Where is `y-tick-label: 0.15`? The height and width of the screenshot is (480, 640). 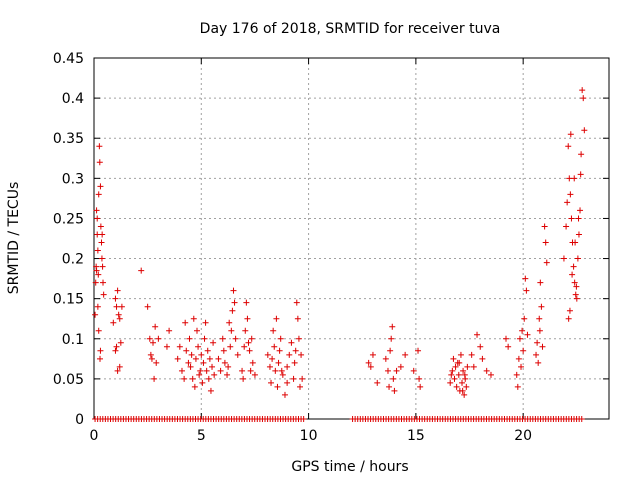 y-tick-label: 0.15 is located at coordinates (68, 300).